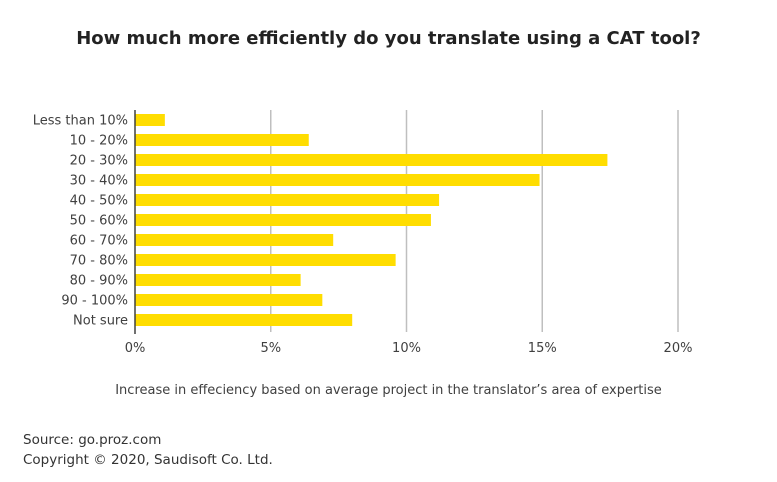 The width and height of the screenshot is (777, 482). Describe the element at coordinates (99, 241) in the screenshot. I see `y-tick-label: 60 - 70%` at that location.